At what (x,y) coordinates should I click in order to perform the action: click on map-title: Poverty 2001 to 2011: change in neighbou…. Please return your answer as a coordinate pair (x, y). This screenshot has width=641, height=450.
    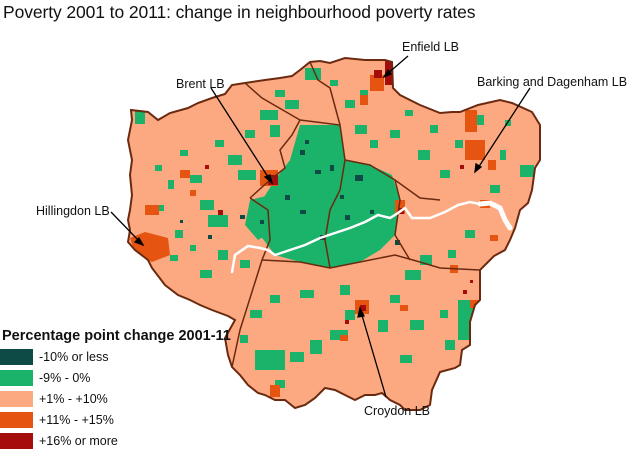
    Looking at the image, I should click on (239, 12).